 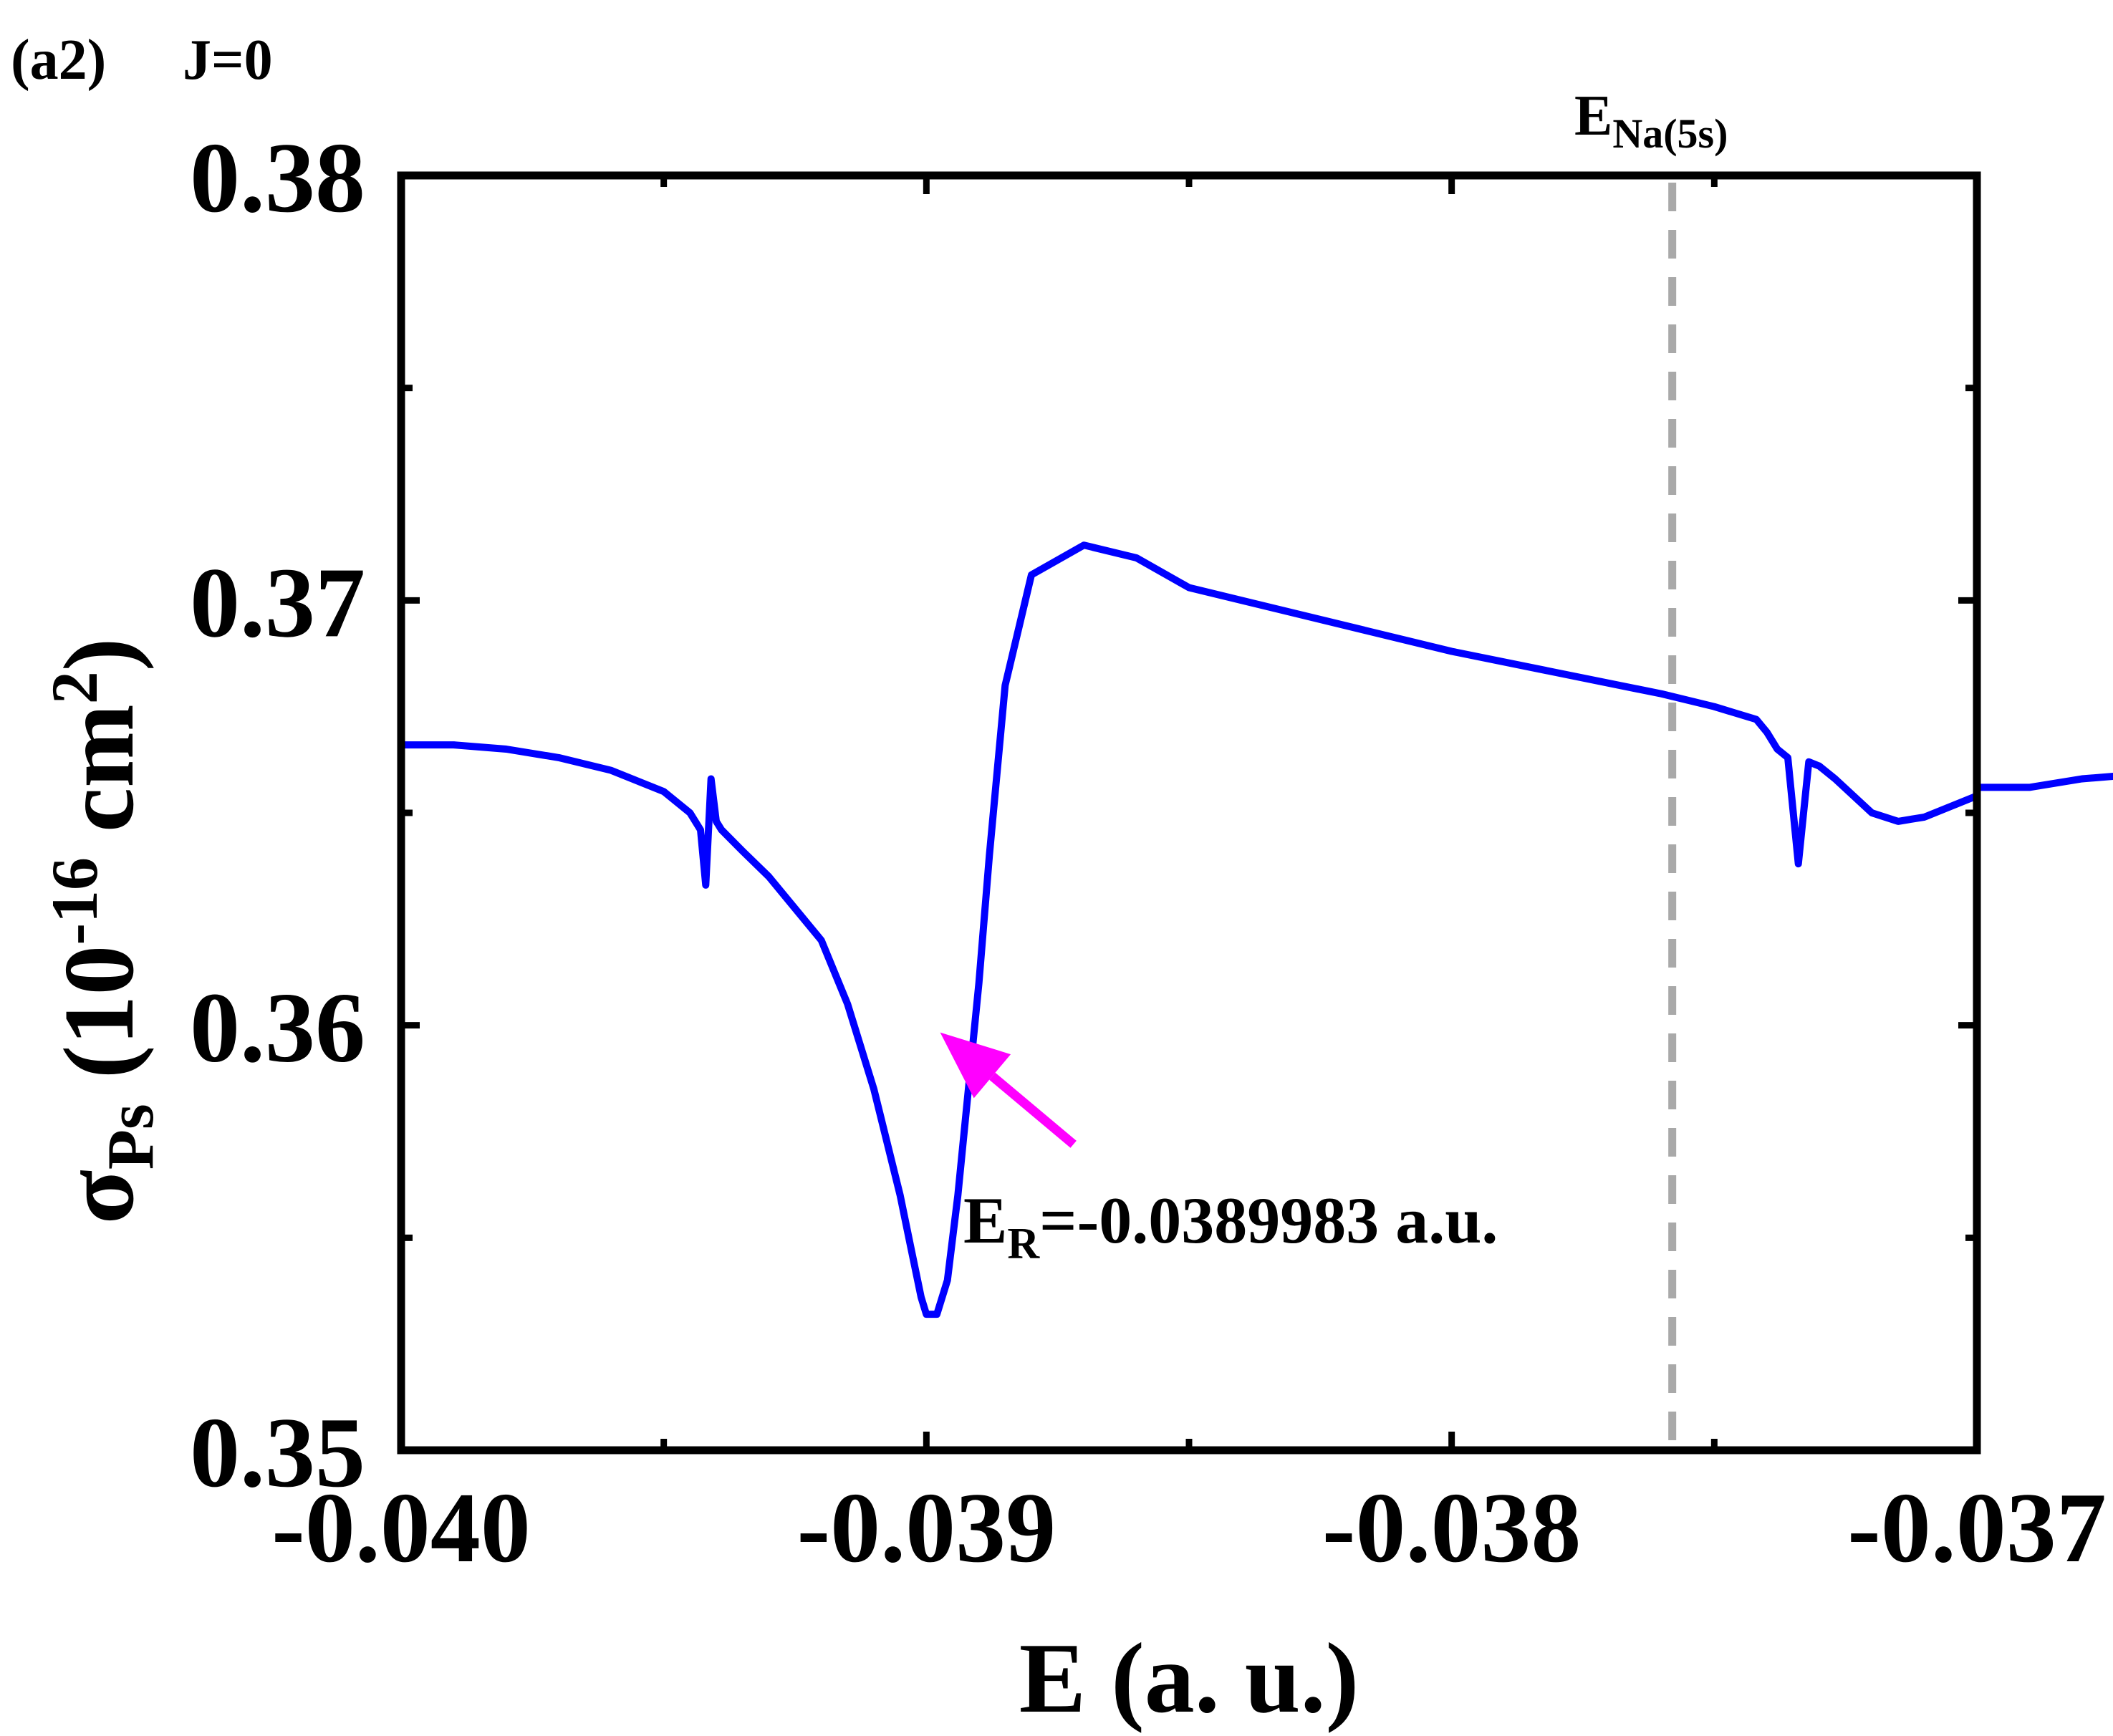 What do you see at coordinates (401, 1527) in the screenshot?
I see `x-tick-label: -0.040` at bounding box center [401, 1527].